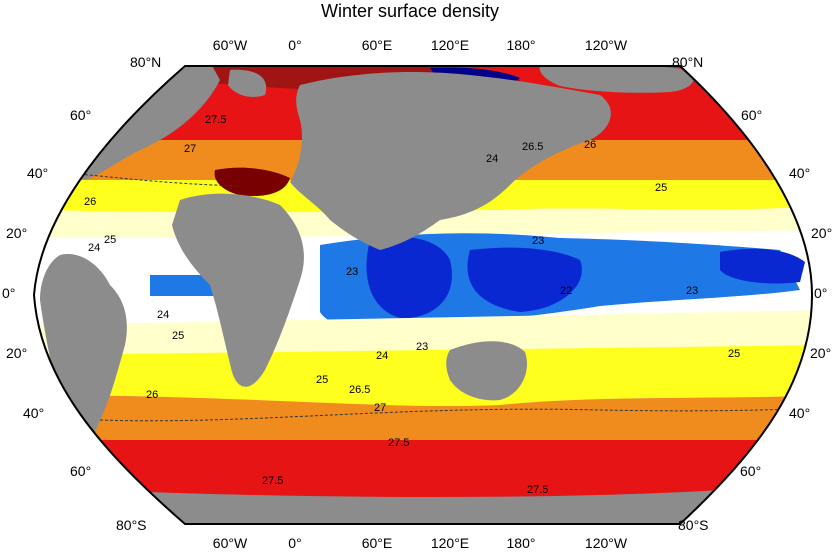 The height and width of the screenshot is (556, 836). Describe the element at coordinates (423, 502) in the screenshot. I see `antarctica` at that location.